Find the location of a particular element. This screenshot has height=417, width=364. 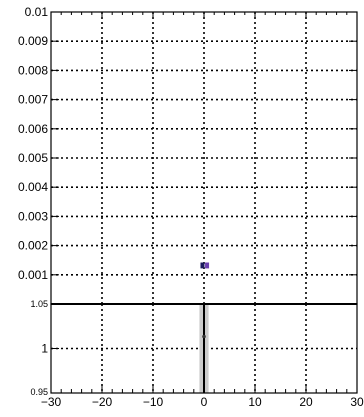

x-tick-label: −30 is located at coordinates (51, 402).